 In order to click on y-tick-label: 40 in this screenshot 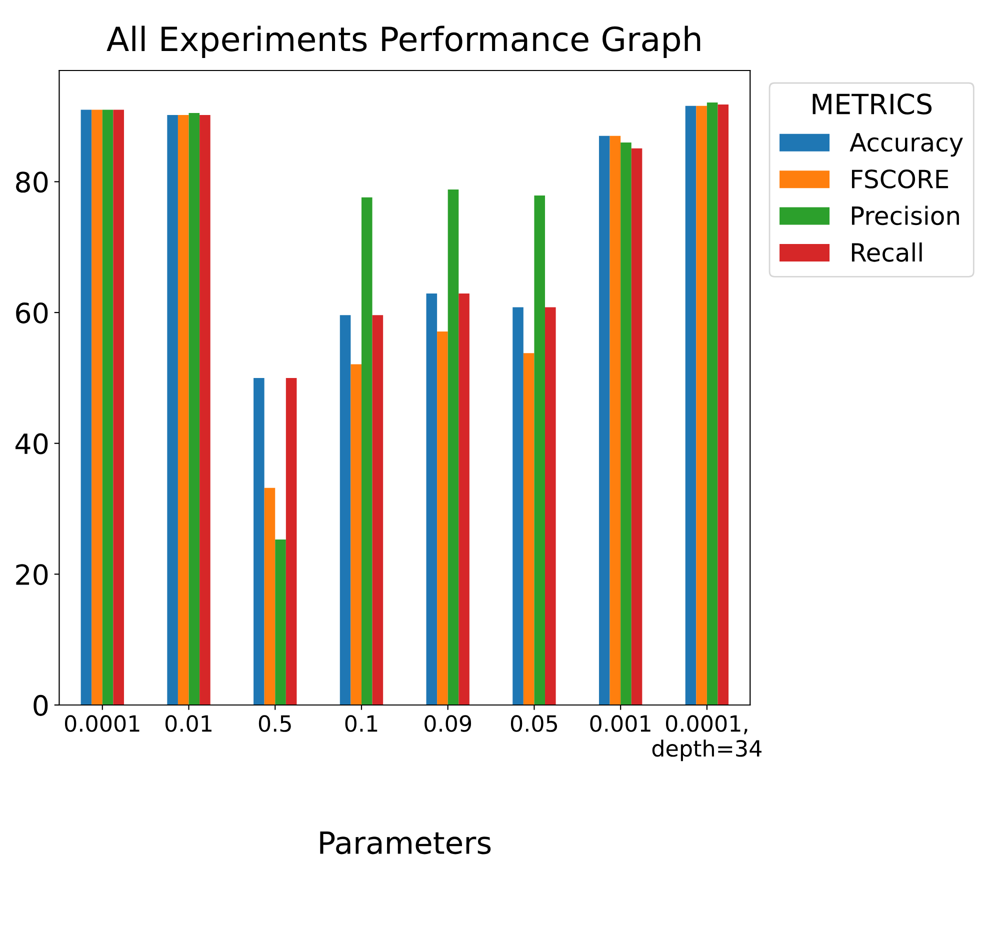, I will do `click(32, 443)`.